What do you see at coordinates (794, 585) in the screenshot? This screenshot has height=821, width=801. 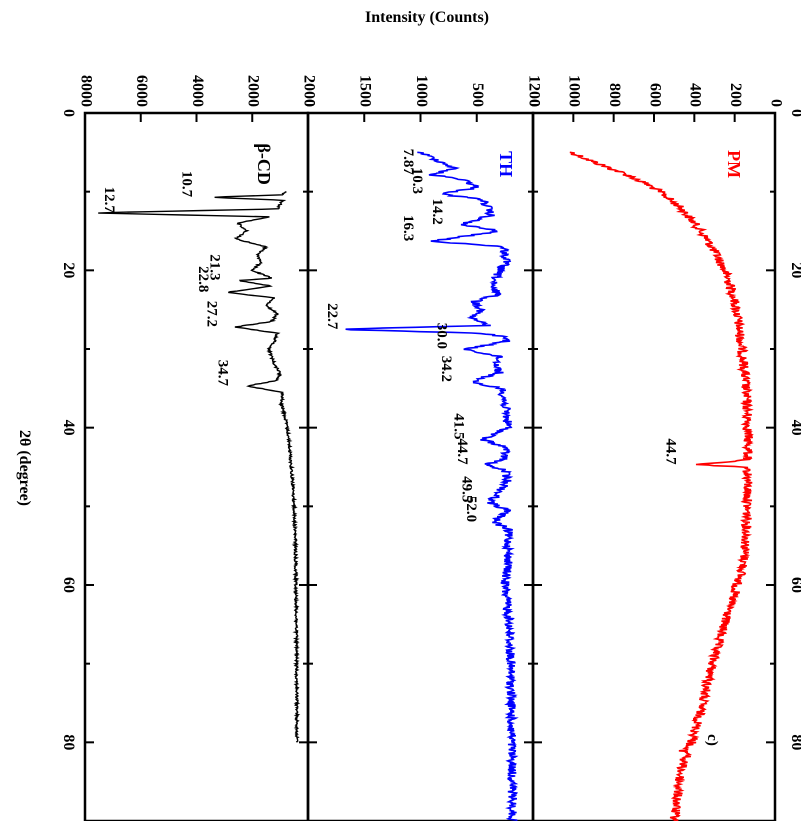 I see `x-tick-label-right: 60` at bounding box center [794, 585].